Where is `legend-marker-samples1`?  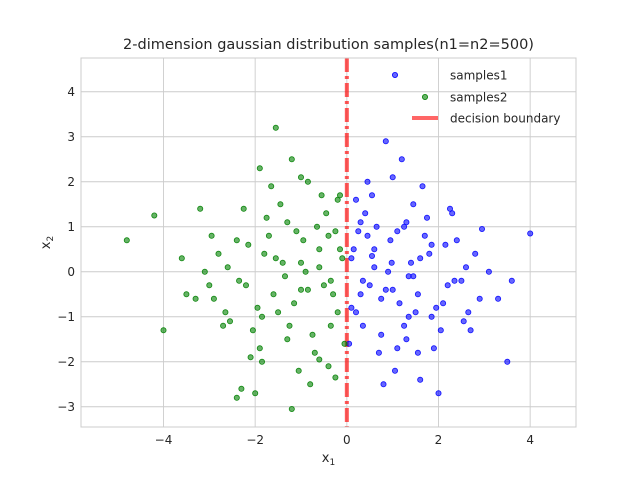
legend-marker-samples1 is located at coordinates (394, 75).